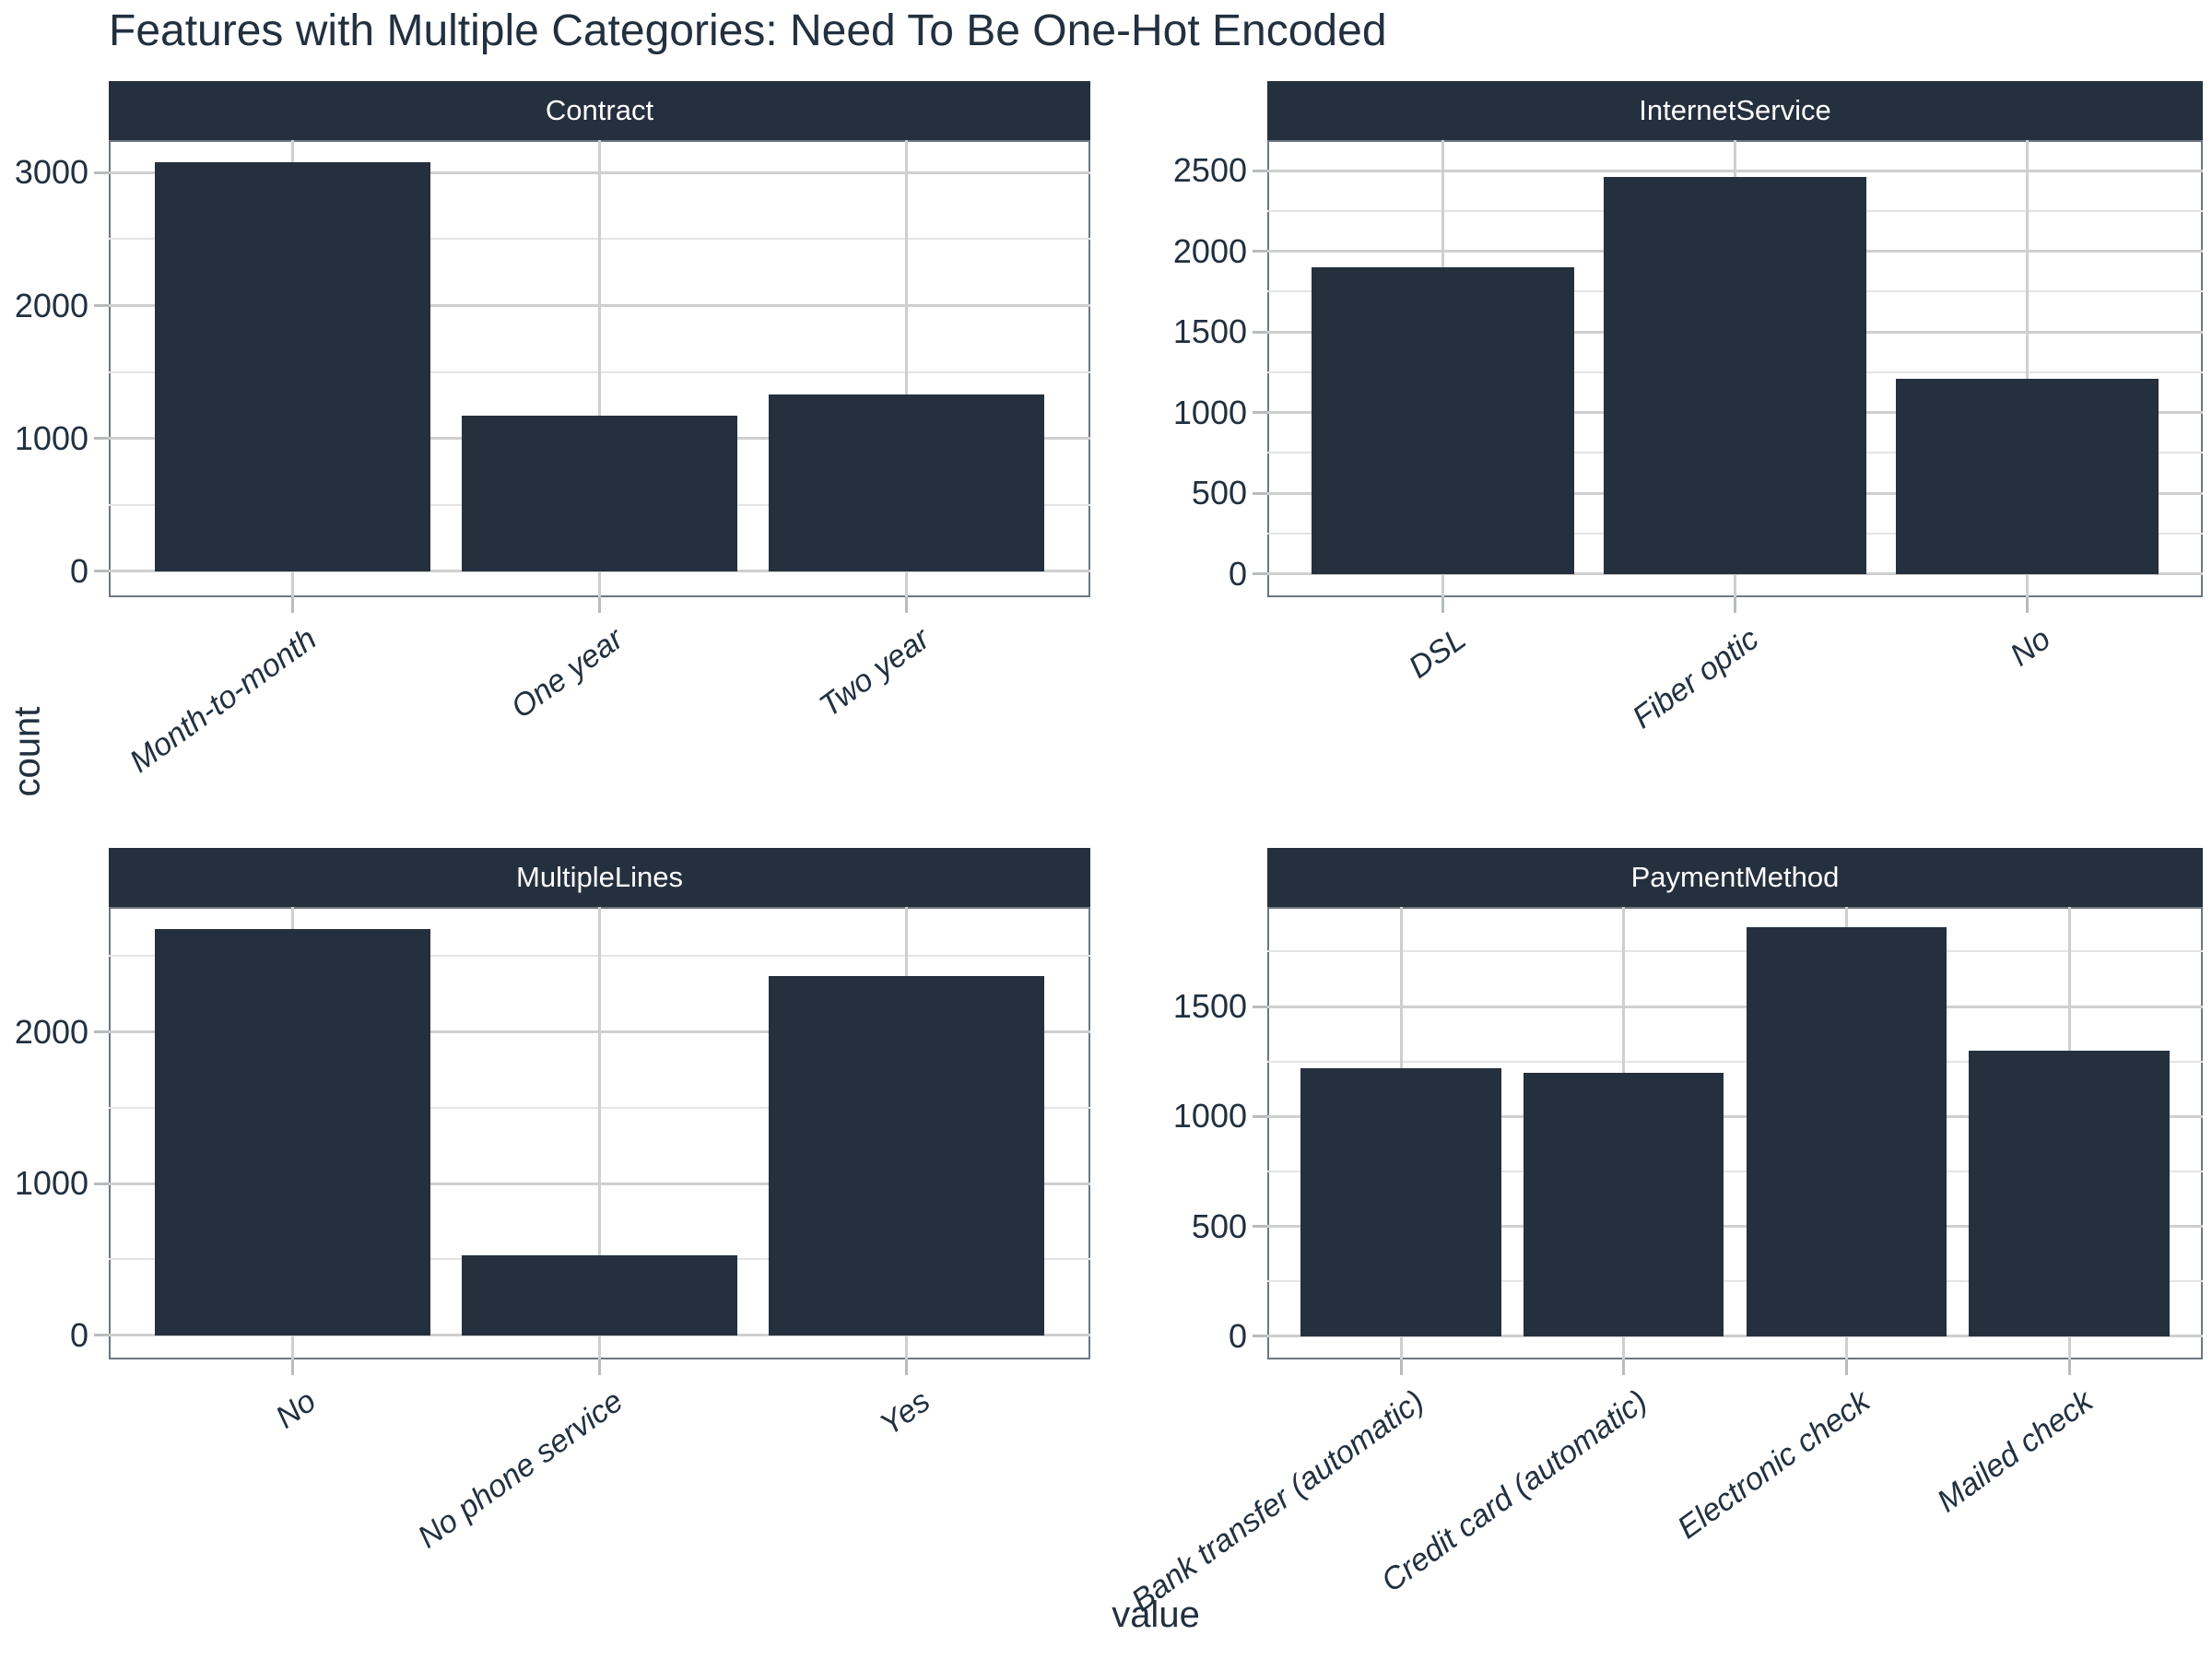 The width and height of the screenshot is (2212, 1659). Describe the element at coordinates (1437, 653) in the screenshot. I see `x-tick-label: DSL` at that location.